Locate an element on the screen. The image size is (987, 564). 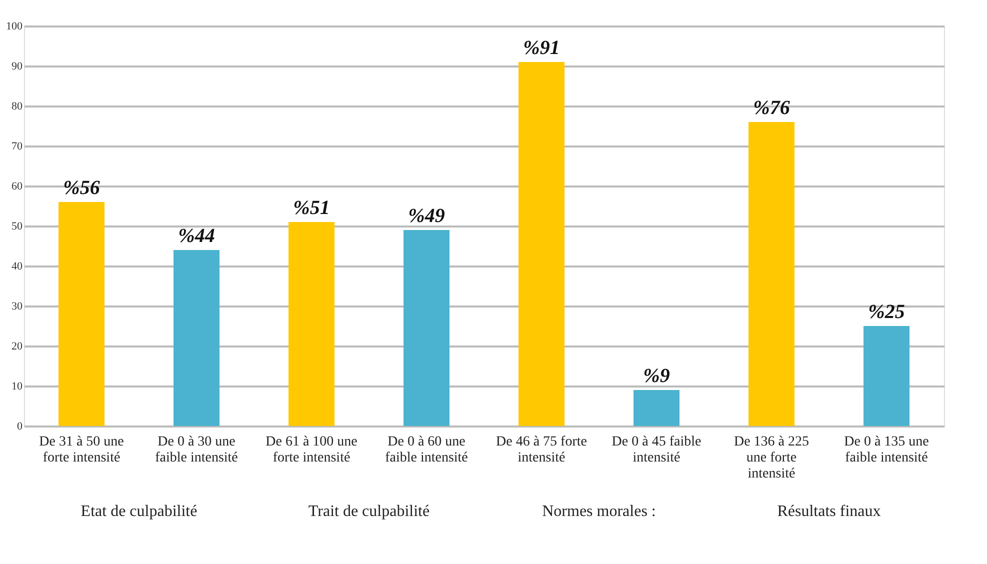
y-tick-label: 50 is located at coordinates (17, 226).